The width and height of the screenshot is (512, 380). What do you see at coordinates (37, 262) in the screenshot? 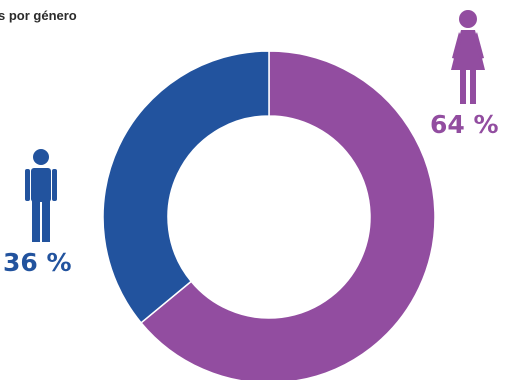
I see `men-percentage-label: 36 %` at bounding box center [37, 262].